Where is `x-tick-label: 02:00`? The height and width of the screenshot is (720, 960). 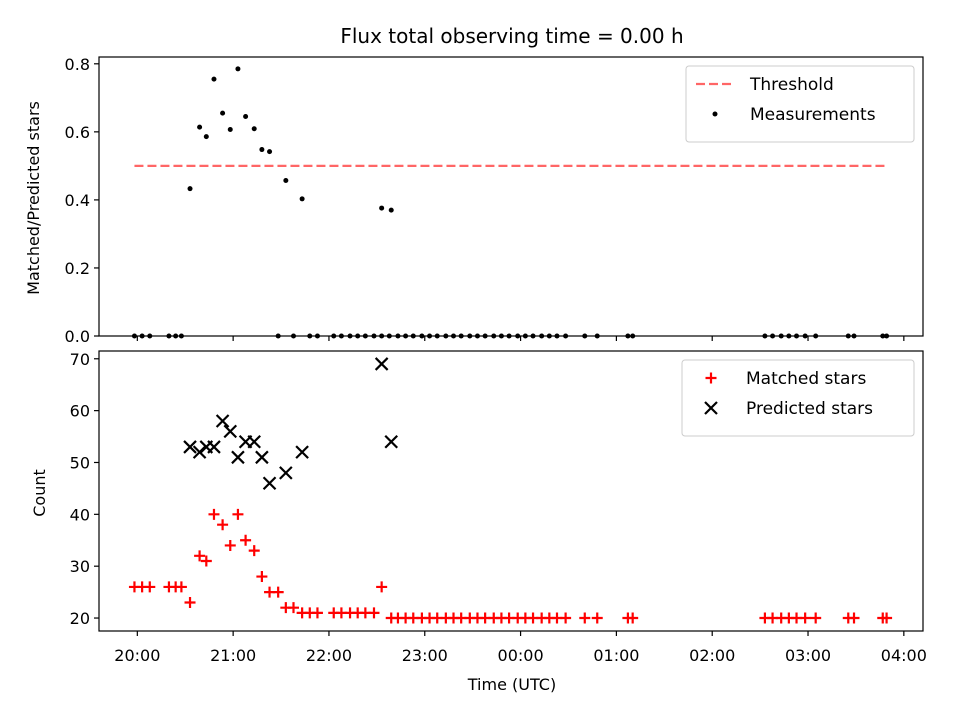
x-tick-label: 02:00 is located at coordinates (712, 655).